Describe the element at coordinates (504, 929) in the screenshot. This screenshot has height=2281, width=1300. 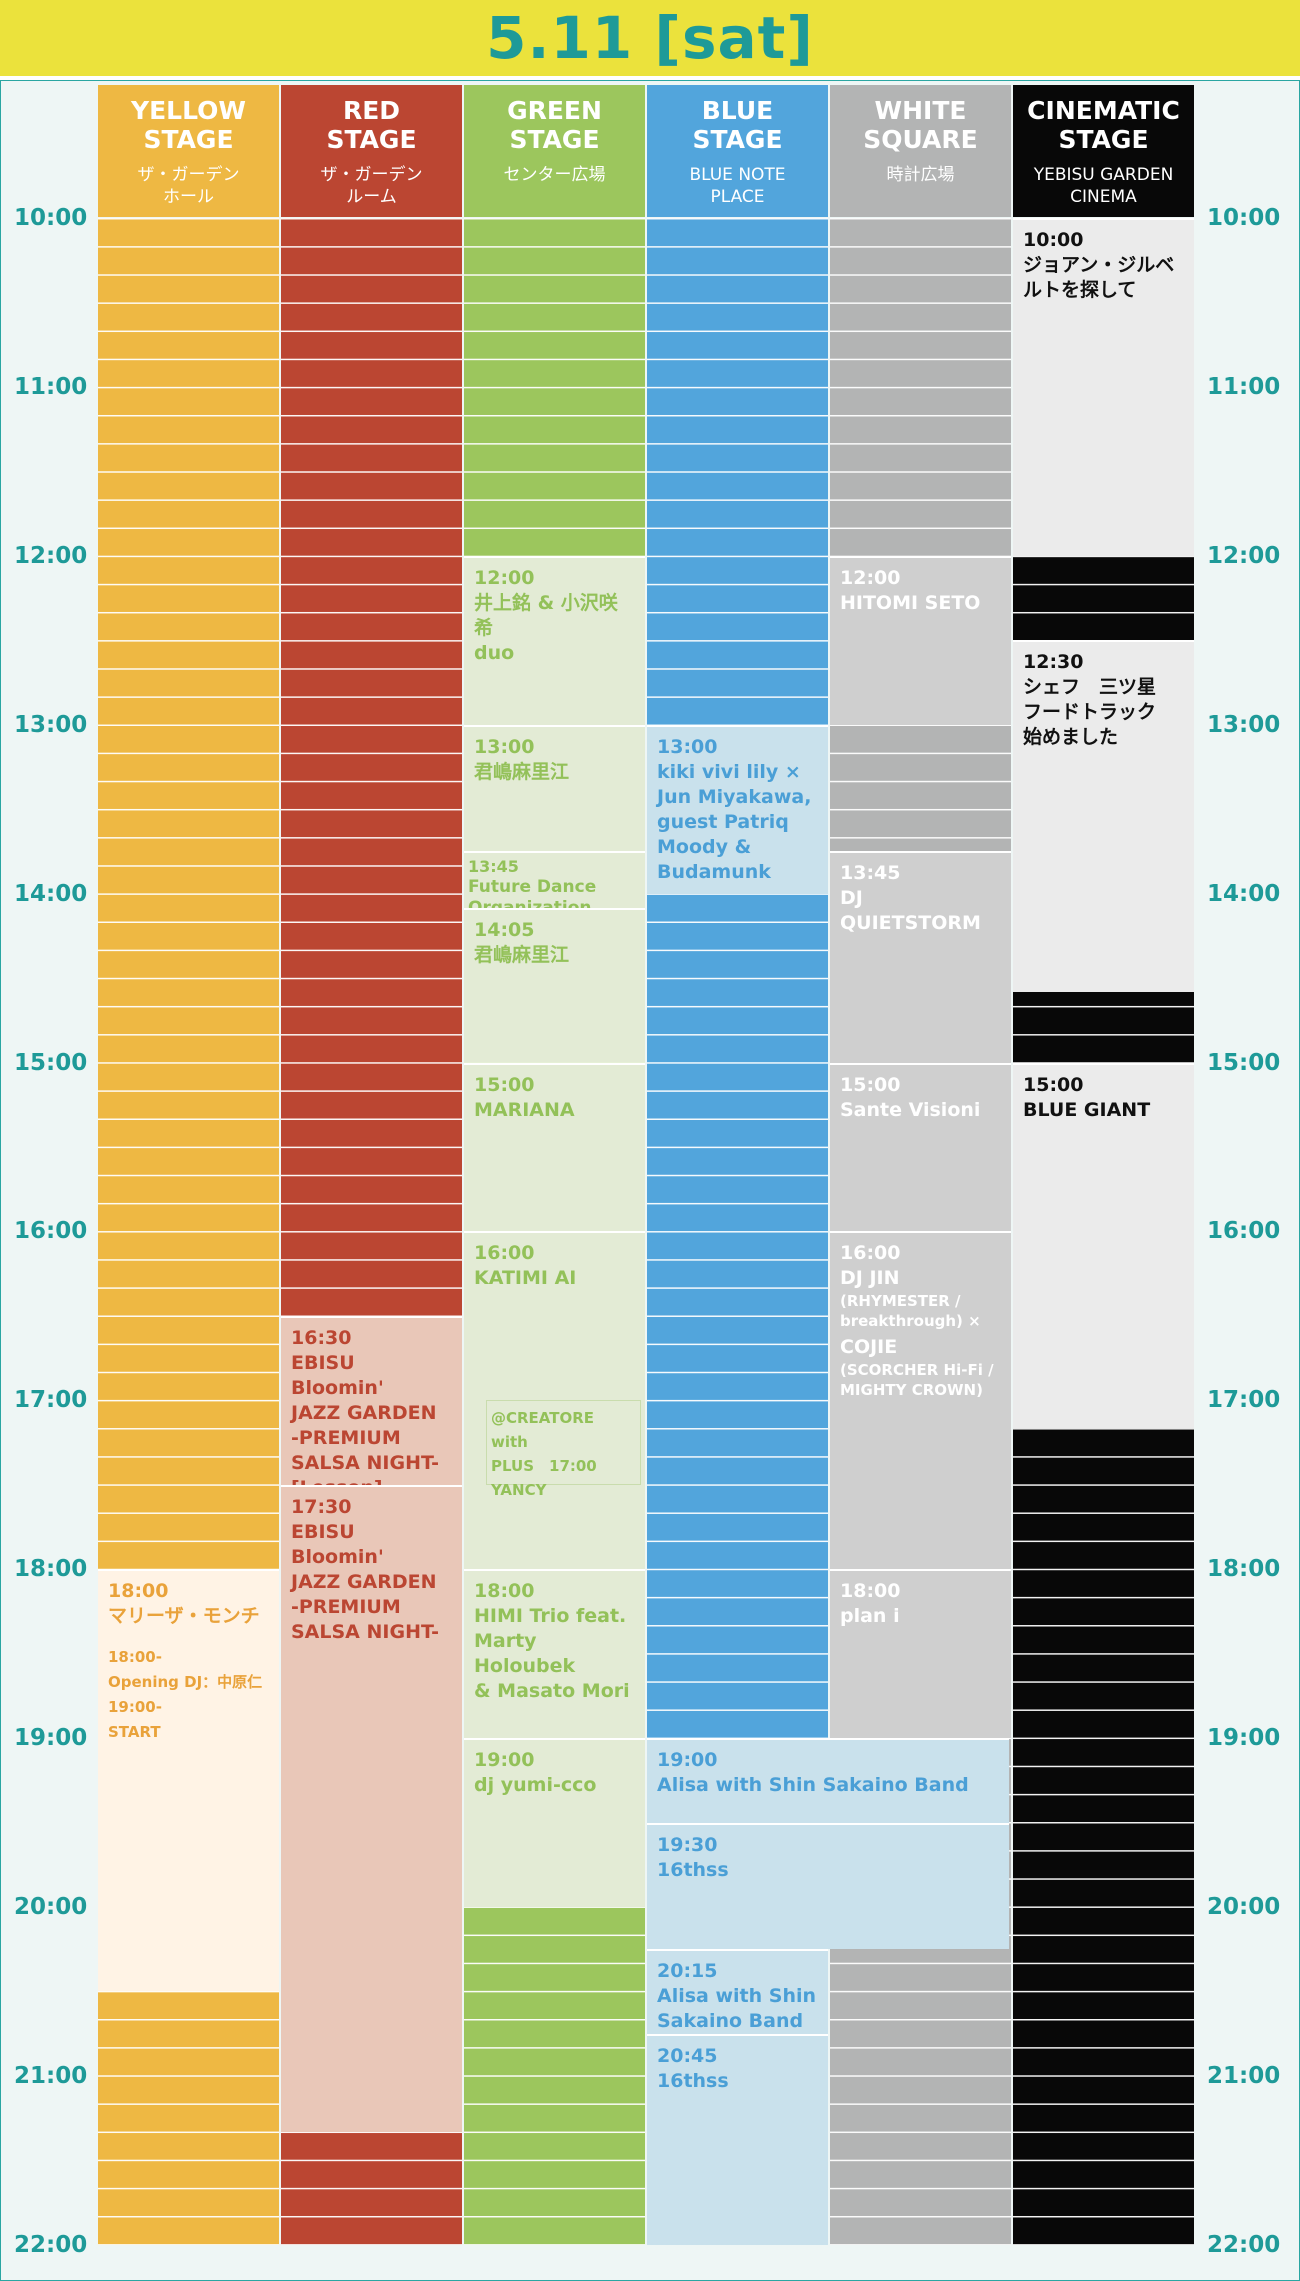
I see `event-time: 14:05` at that location.